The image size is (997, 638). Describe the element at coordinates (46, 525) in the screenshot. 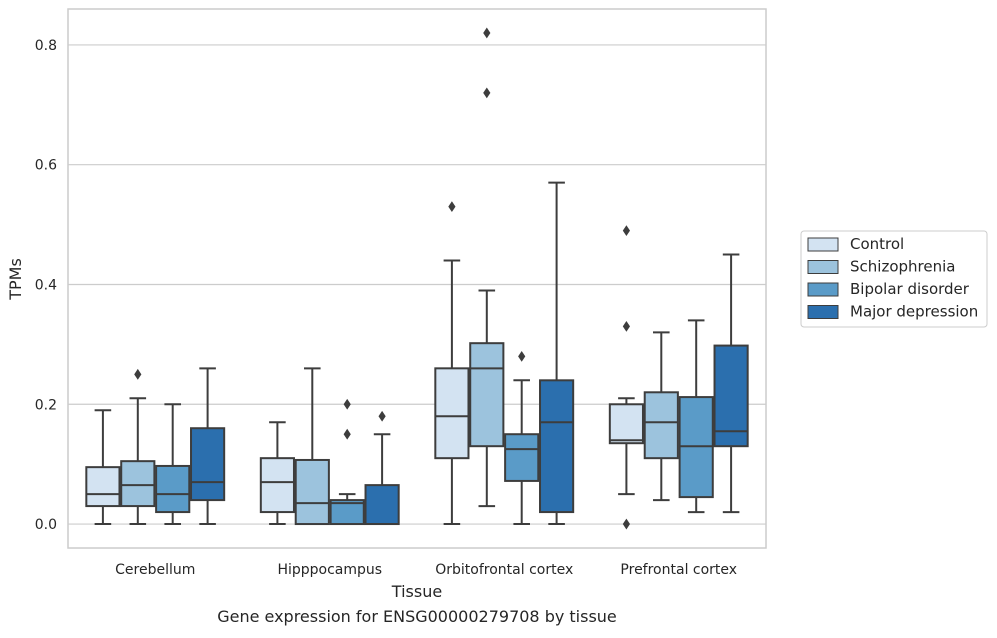

I see `y-tick-label: 0.0` at that location.